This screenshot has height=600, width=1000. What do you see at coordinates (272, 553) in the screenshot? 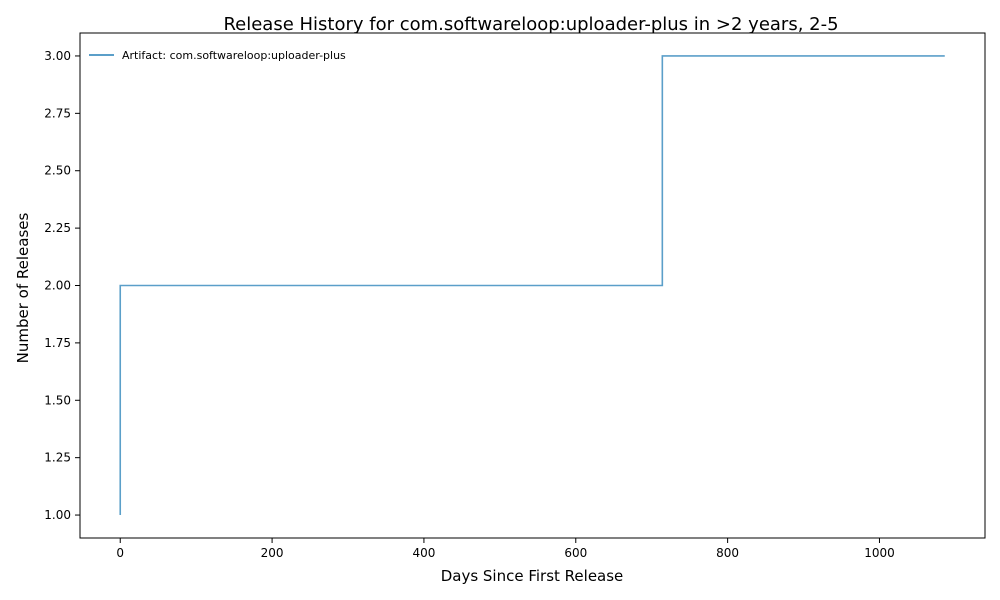
I see `x-tick-label: 200` at bounding box center [272, 553].